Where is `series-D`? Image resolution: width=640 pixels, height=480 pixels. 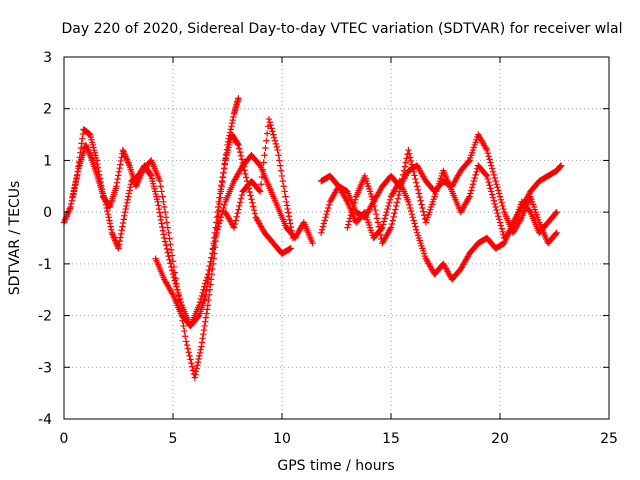 series-D is located at coordinates (259, 178).